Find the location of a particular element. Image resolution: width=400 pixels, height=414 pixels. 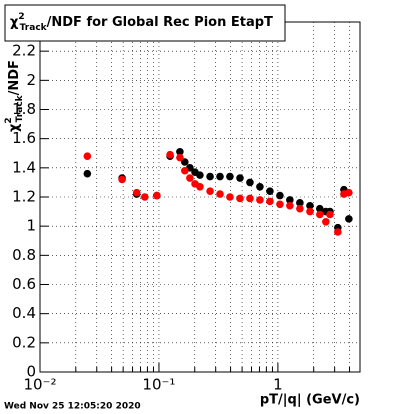

y-tick-label: 0.4 is located at coordinates (24, 313).